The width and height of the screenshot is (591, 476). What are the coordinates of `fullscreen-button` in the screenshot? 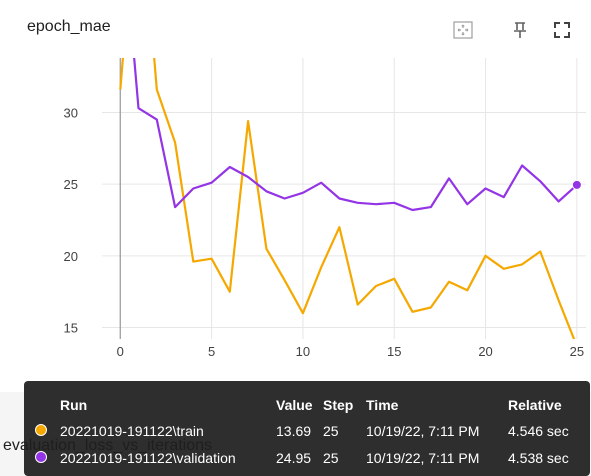 It's located at (562, 30).